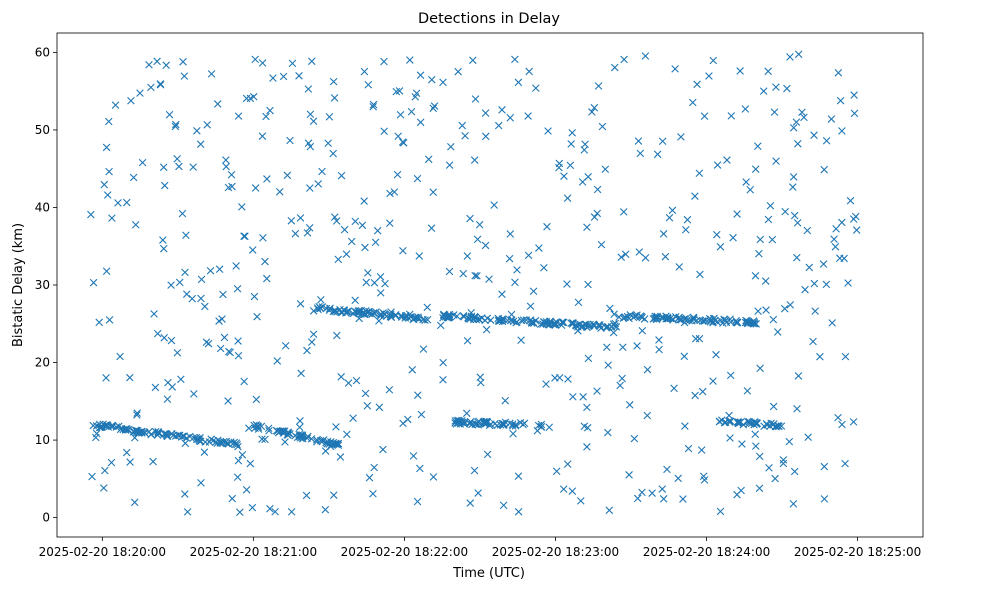  I want to click on x-tick-label: 2025-02-20 18:22:00, so click(404, 552).